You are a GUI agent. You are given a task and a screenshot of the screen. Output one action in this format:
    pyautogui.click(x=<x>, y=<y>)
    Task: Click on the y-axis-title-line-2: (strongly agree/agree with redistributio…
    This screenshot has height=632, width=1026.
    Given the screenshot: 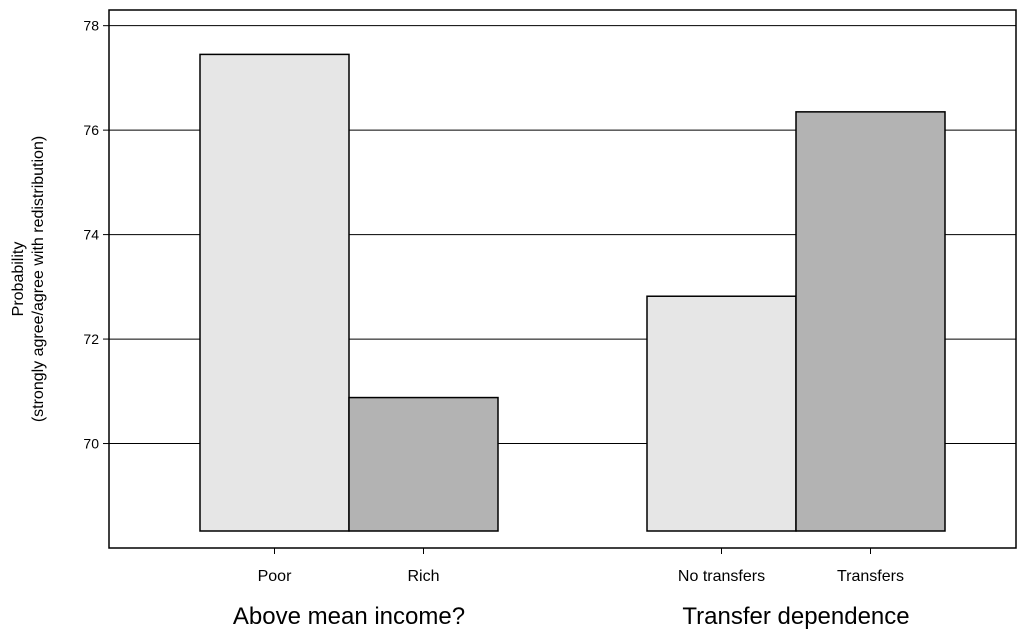 What is the action you would take?
    pyautogui.click(x=38, y=279)
    